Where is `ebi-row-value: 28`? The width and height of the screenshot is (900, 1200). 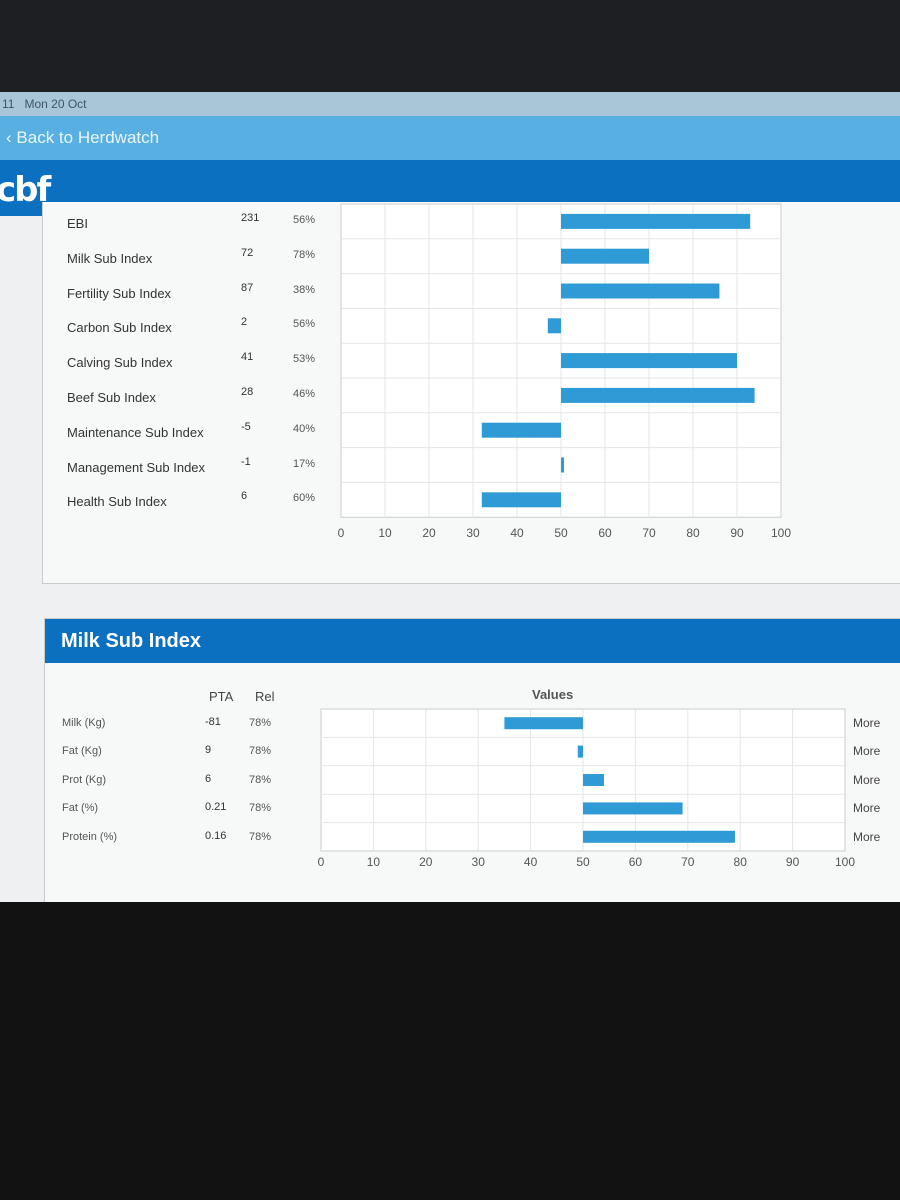
ebi-row-value: 28 is located at coordinates (247, 392).